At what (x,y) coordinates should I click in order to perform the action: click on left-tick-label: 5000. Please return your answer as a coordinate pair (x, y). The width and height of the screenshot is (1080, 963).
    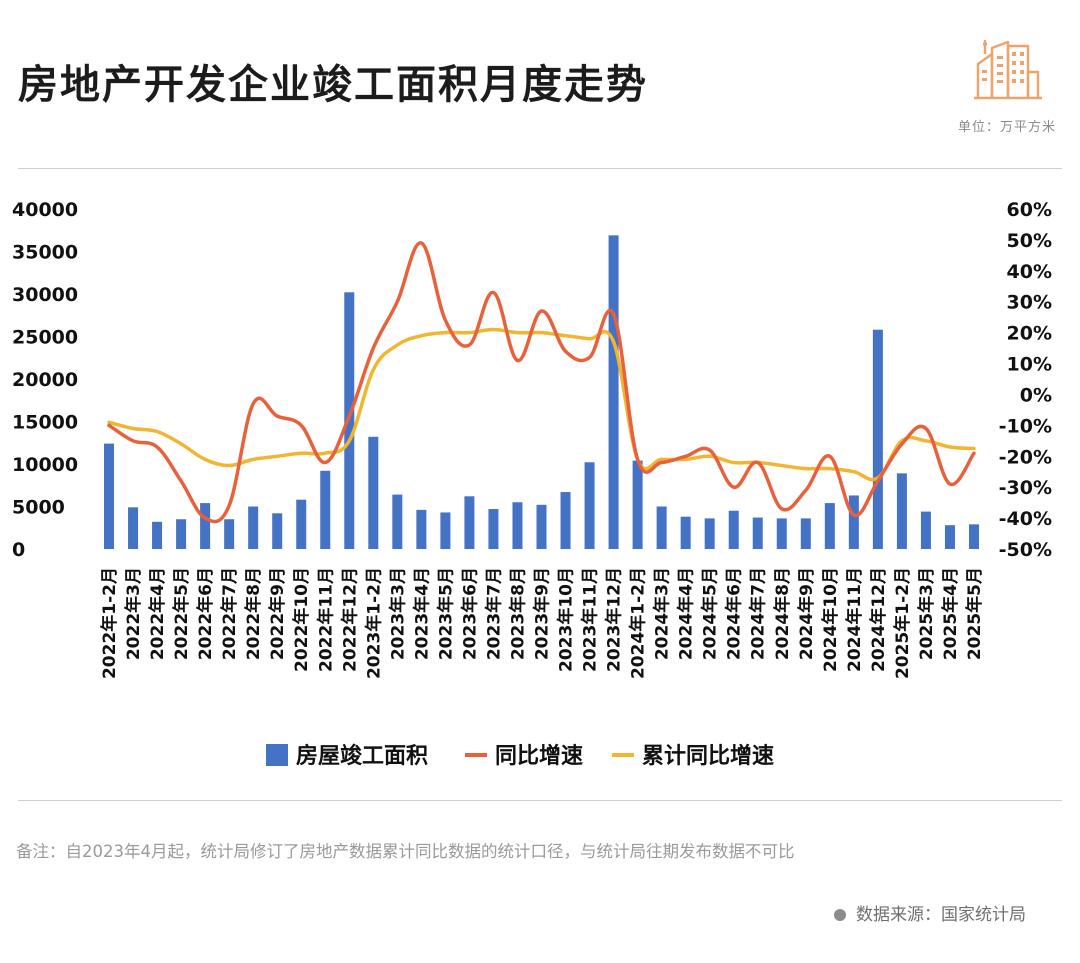
    Looking at the image, I should click on (38, 508).